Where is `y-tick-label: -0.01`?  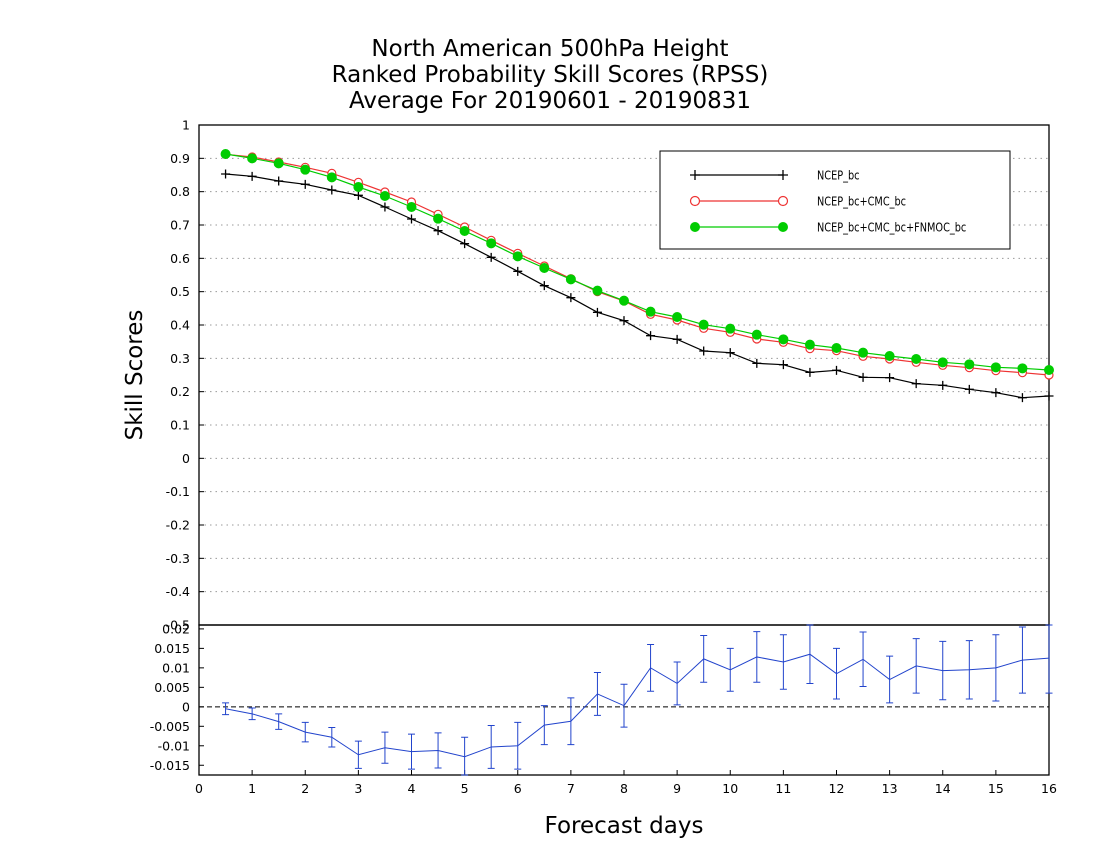
y-tick-label: -0.01 is located at coordinates (174, 745).